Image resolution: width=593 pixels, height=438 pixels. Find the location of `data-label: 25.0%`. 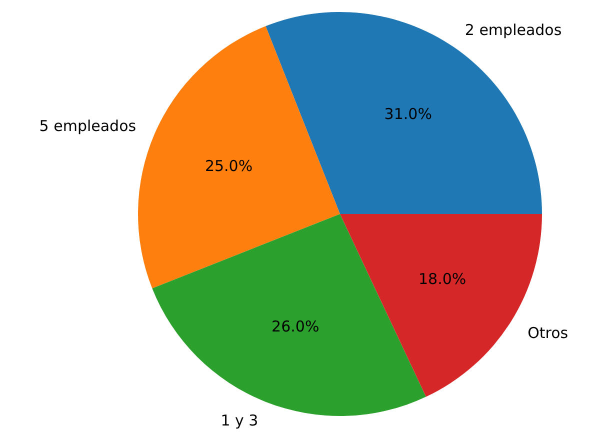

data-label: 25.0% is located at coordinates (228, 165).